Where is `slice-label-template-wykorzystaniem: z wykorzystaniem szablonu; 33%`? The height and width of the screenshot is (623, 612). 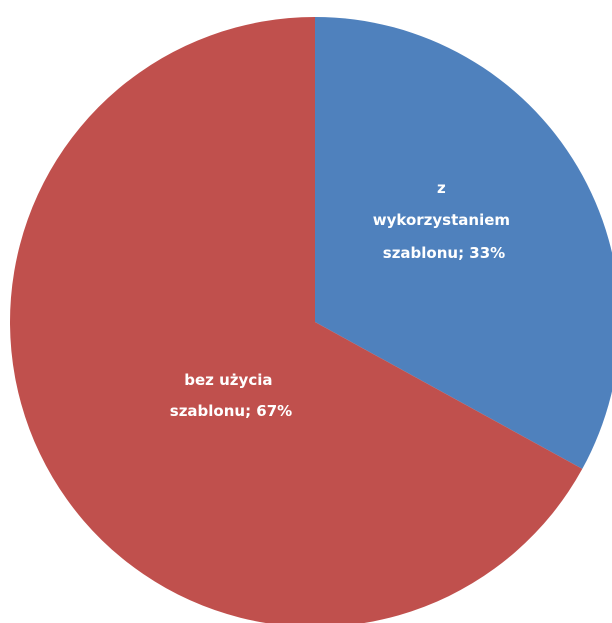 slice-label-template-wykorzystaniem: z wykorzystaniem szablonu; 33% is located at coordinates (444, 220).